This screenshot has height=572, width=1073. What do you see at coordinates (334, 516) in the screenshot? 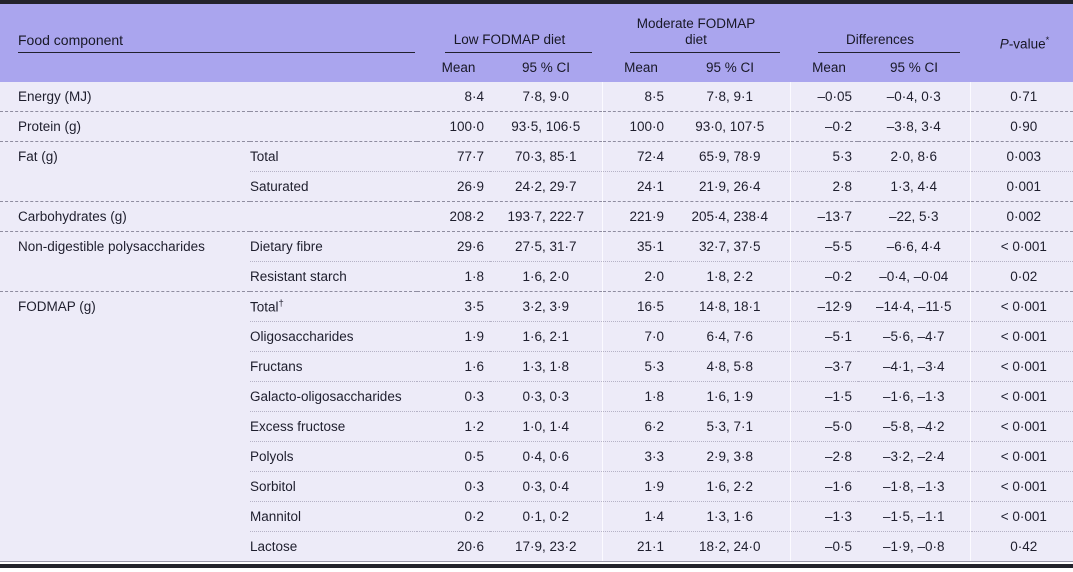
I see `row-subcomponent-label: Mannitol` at bounding box center [334, 516].